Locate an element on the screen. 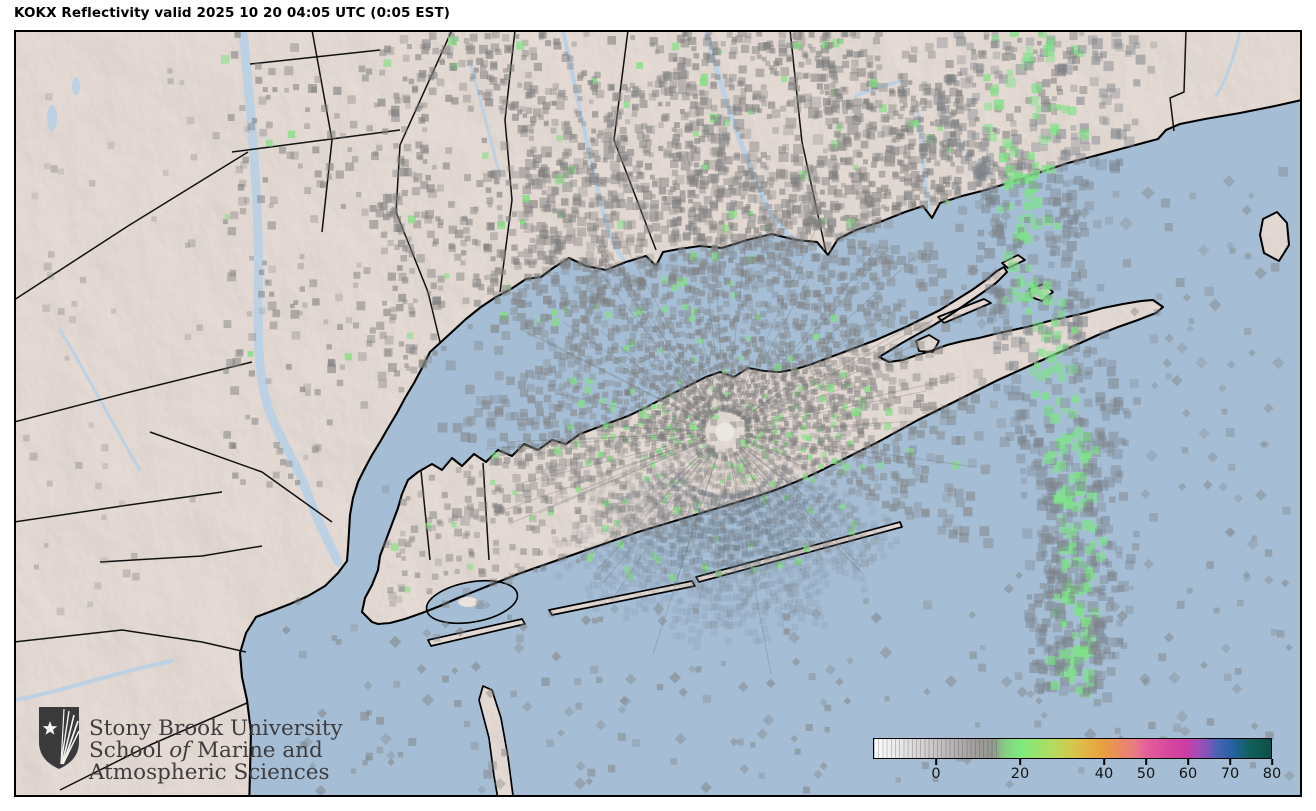 This screenshot has width=1316, height=811. colorbar-tick-label: 0 is located at coordinates (936, 774).